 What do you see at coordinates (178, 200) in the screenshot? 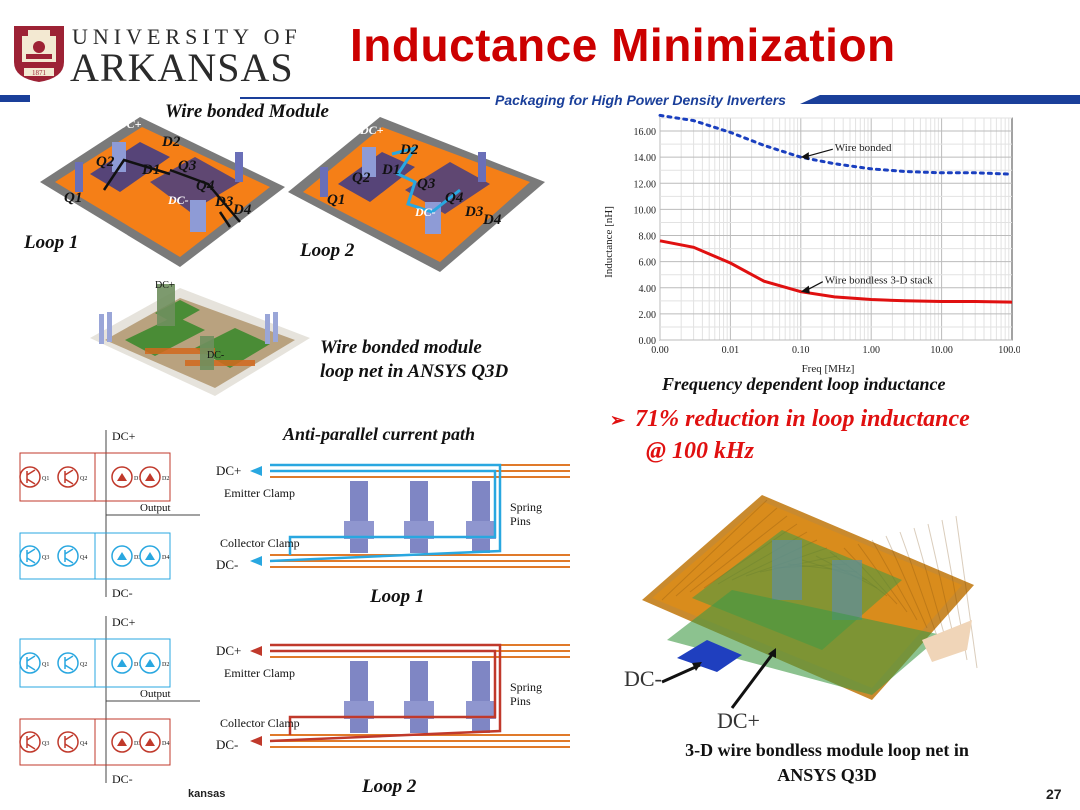
I see `module1-dcminus-label: DC-` at bounding box center [178, 200].